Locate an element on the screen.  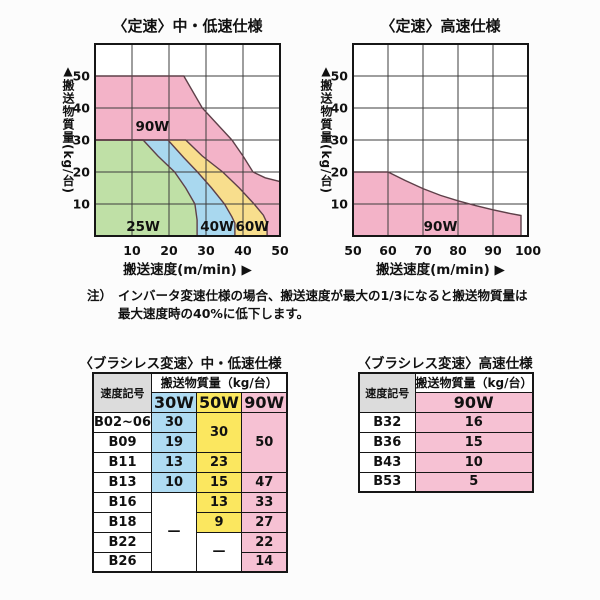
cell-90w-b43: 10 is located at coordinates (474, 462).